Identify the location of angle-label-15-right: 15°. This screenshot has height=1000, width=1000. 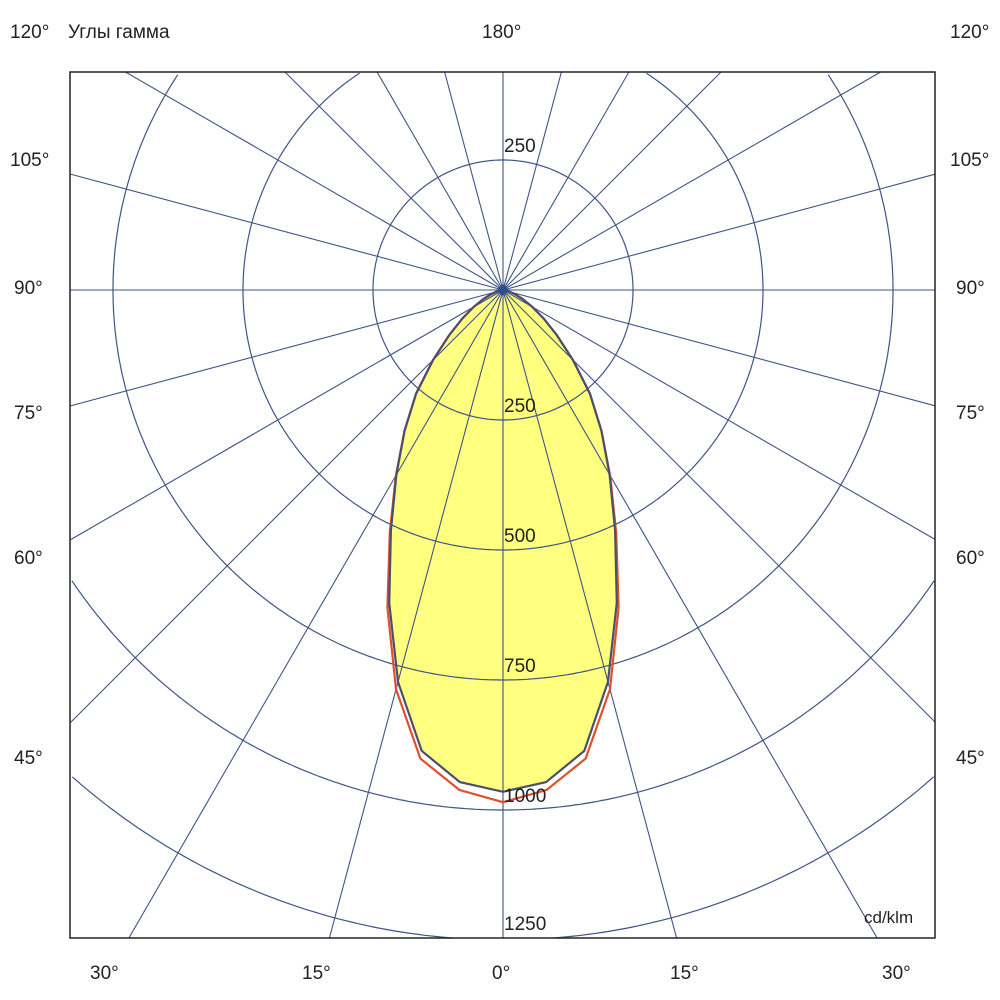
(684, 973).